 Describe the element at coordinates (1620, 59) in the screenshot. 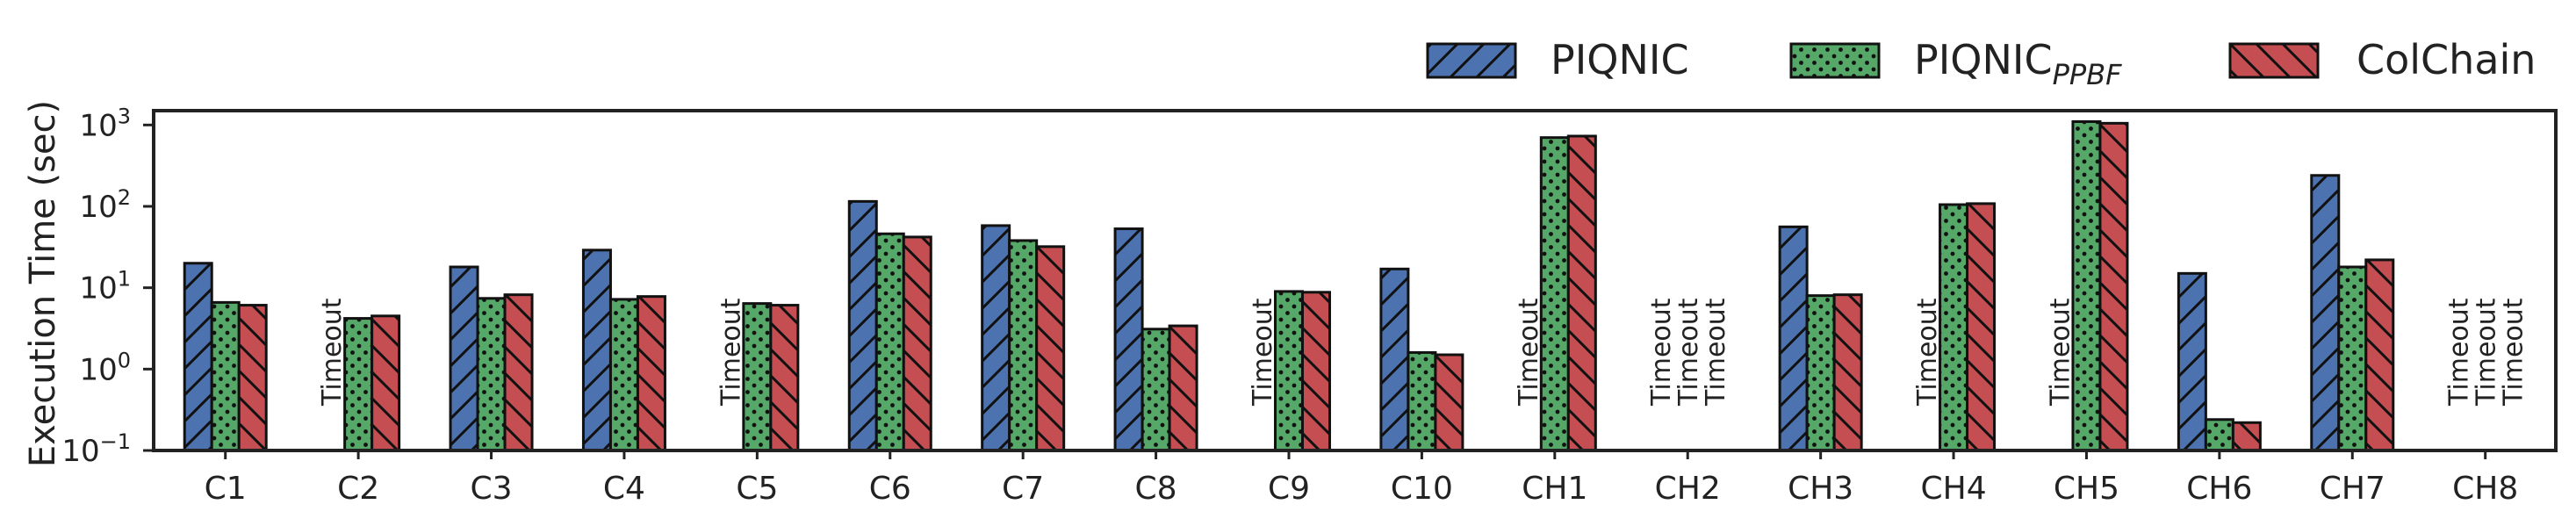

I see `legend-label-piqnic: PIQNIC` at that location.